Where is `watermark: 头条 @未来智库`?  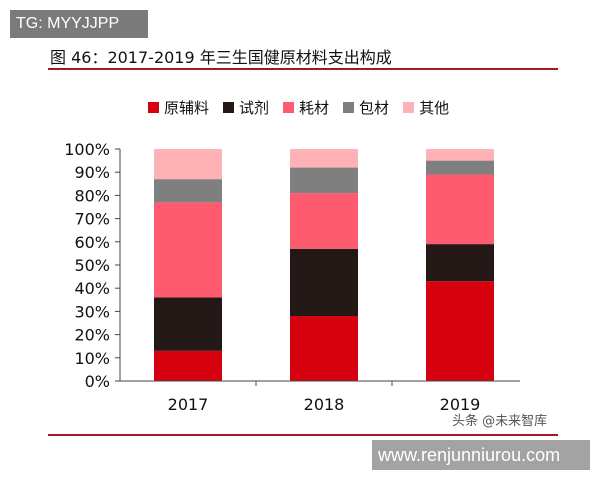
watermark: 头条 @未来智库 is located at coordinates (500, 421).